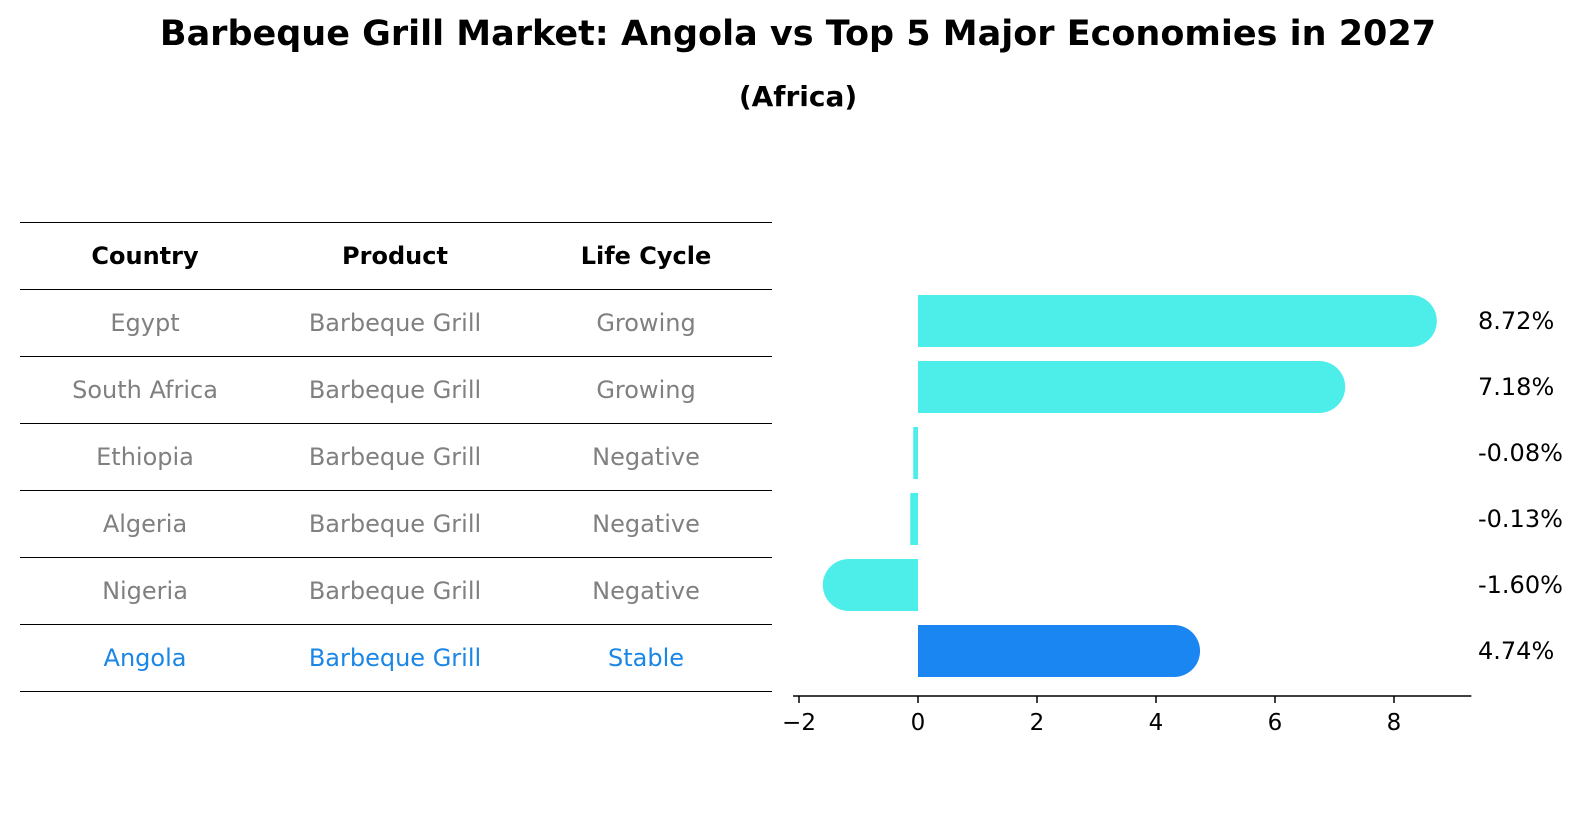 Image resolution: width=1596 pixels, height=823 pixels. I want to click on header-product: Product, so click(395, 256).